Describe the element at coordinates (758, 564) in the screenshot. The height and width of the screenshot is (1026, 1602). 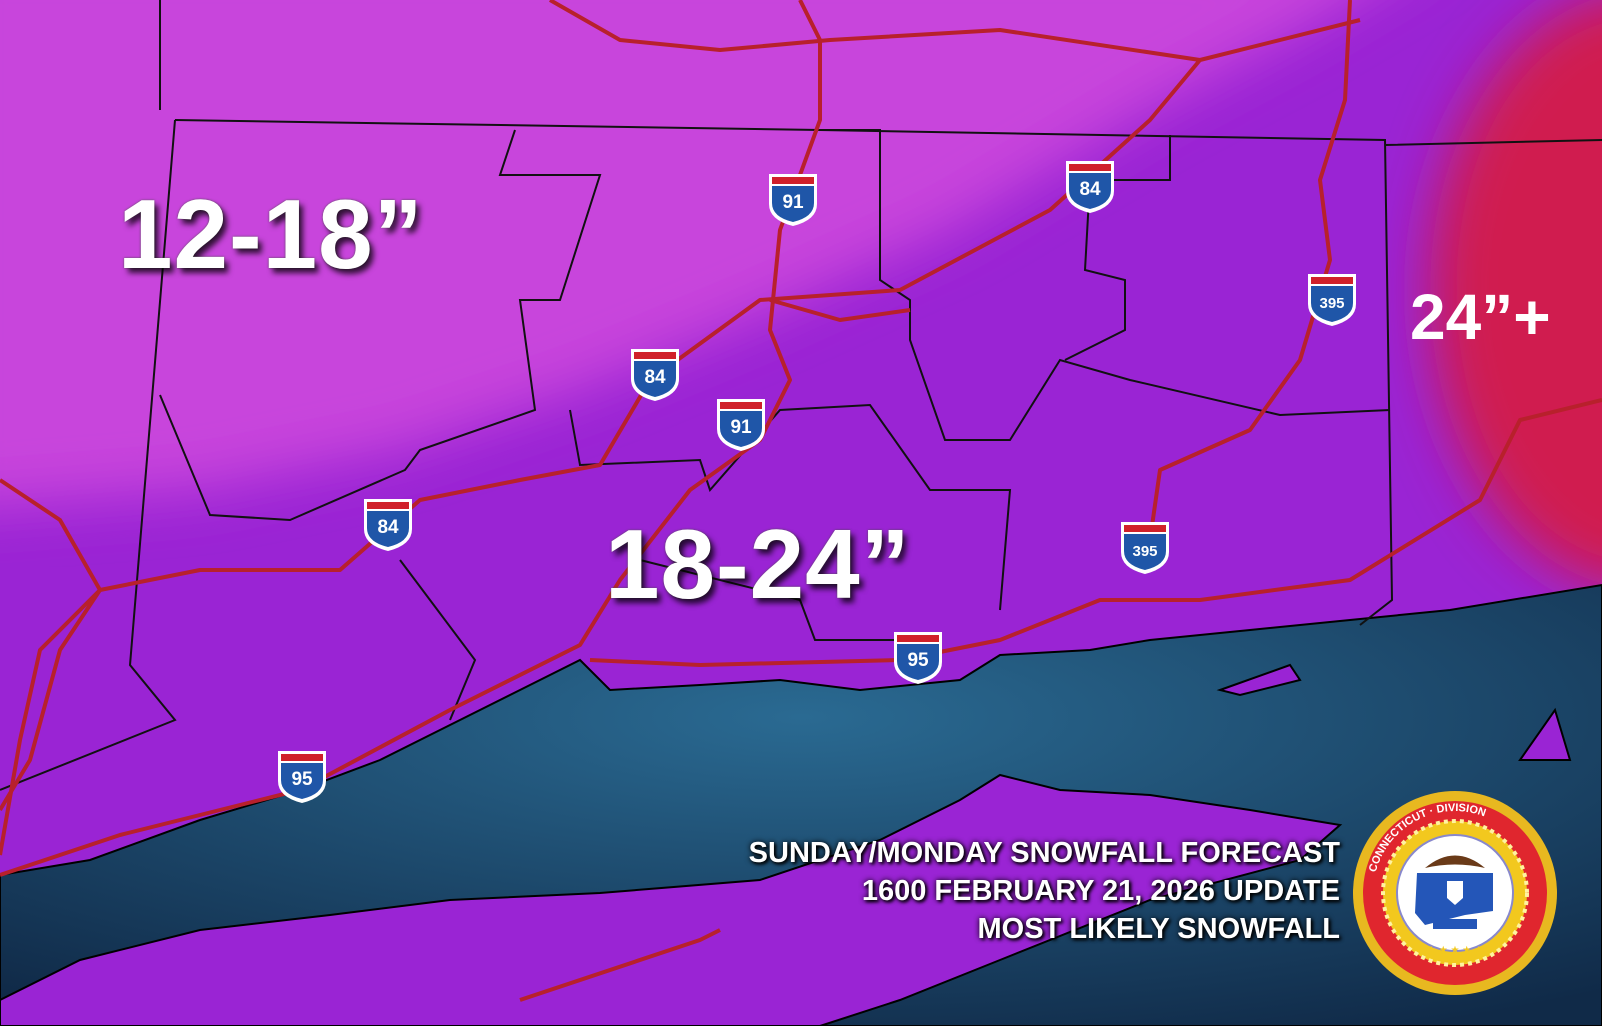
I see `zone-label-18-24: 18-24”` at that location.